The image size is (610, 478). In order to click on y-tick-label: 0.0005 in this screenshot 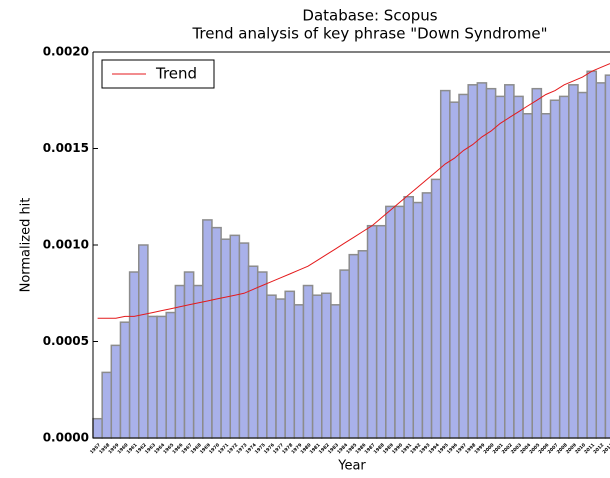, I will do `click(66, 341)`.